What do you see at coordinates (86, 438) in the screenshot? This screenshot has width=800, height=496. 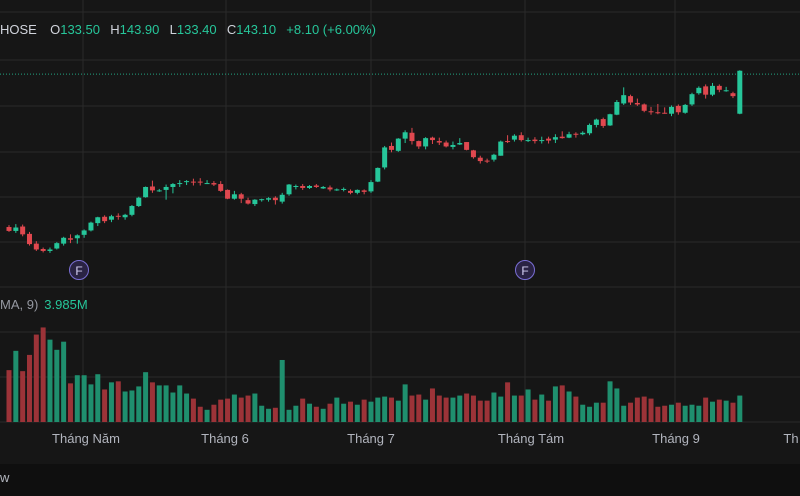 I see `x-tick-label: Tháng Năm` at bounding box center [86, 438].